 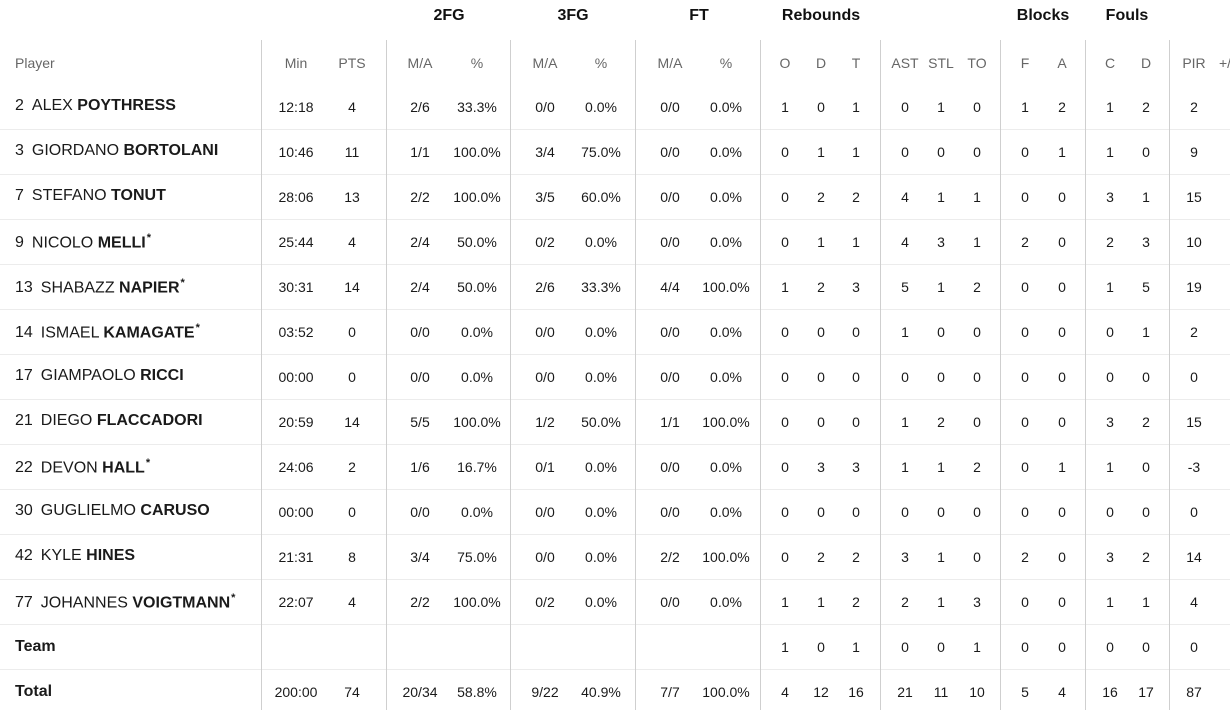 I want to click on col-header-pir: PIR, so click(x=1194, y=63).